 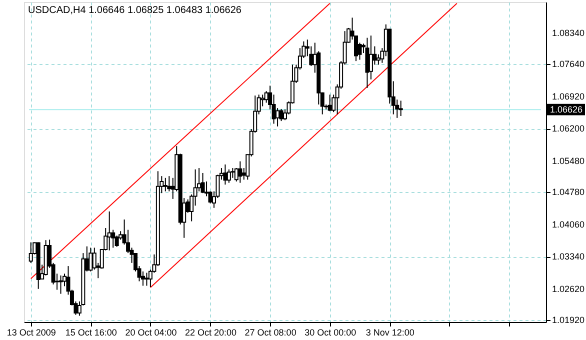 I want to click on ref-line-label: 1.06626, so click(x=566, y=109).